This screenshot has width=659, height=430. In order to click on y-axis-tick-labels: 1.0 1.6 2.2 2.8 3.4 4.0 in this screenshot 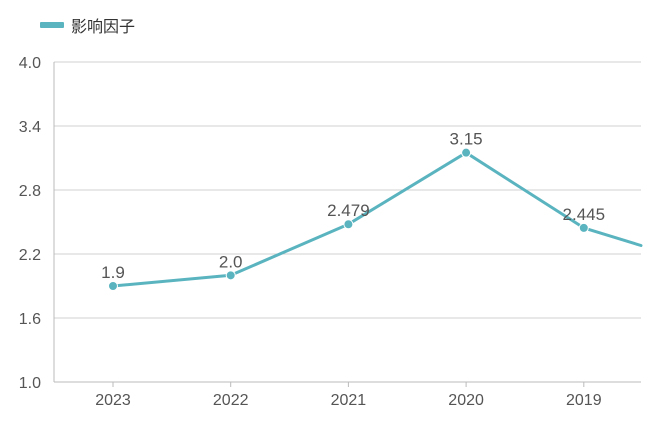, I will do `click(30, 223)`.